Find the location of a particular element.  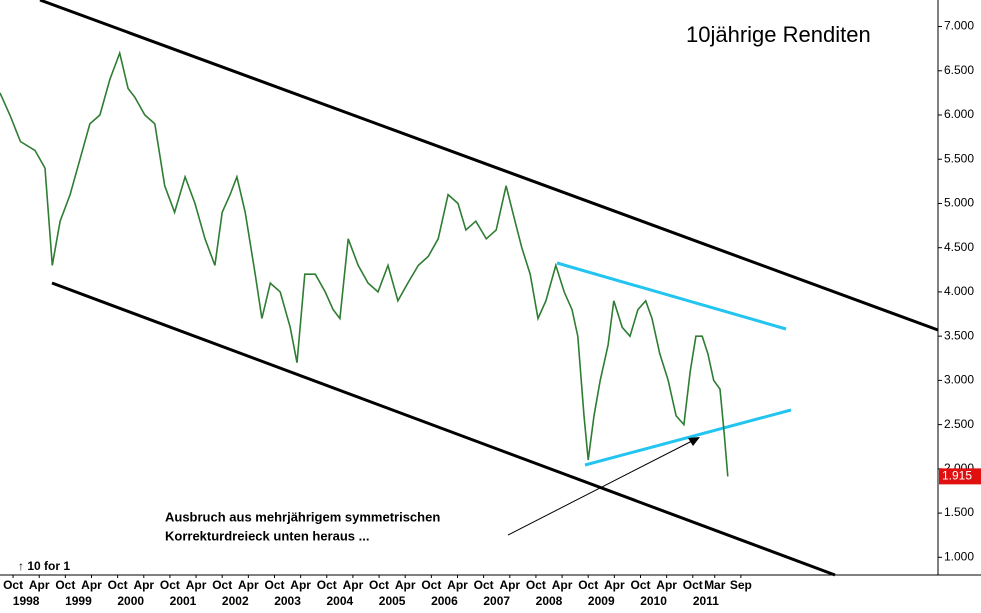

x-year-label: 2005 is located at coordinates (392, 601).